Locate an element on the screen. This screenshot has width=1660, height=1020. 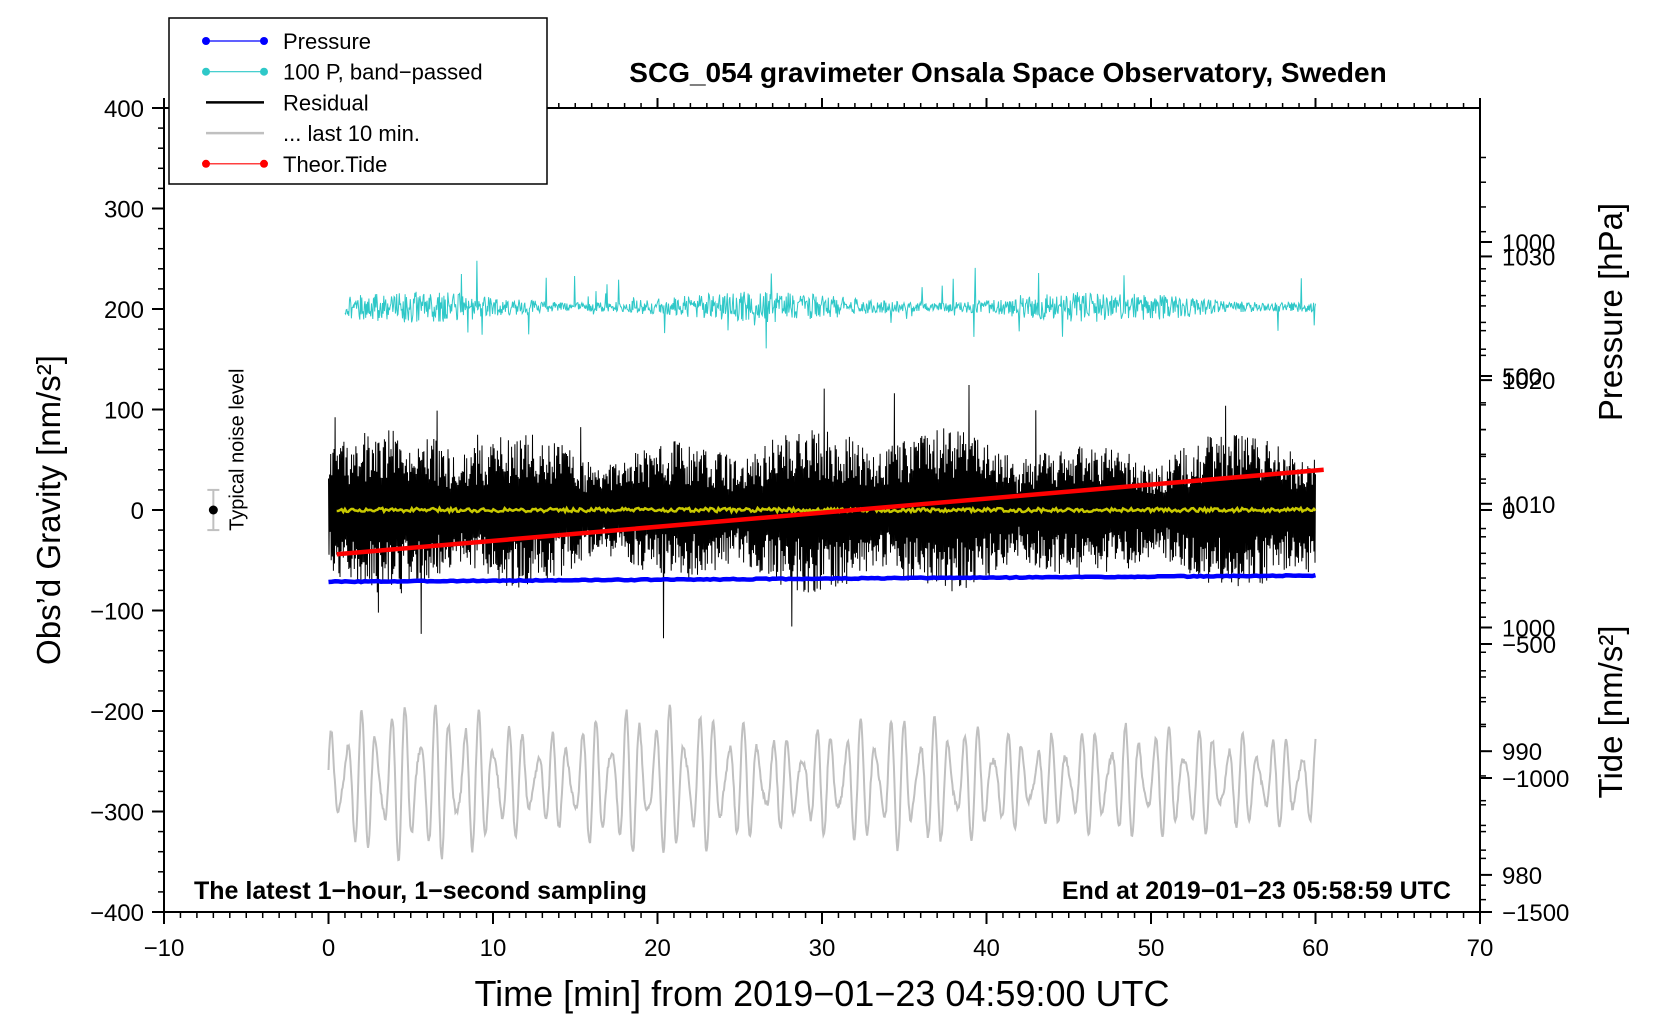
tide-tick-label: 0 is located at coordinates (1508, 511).